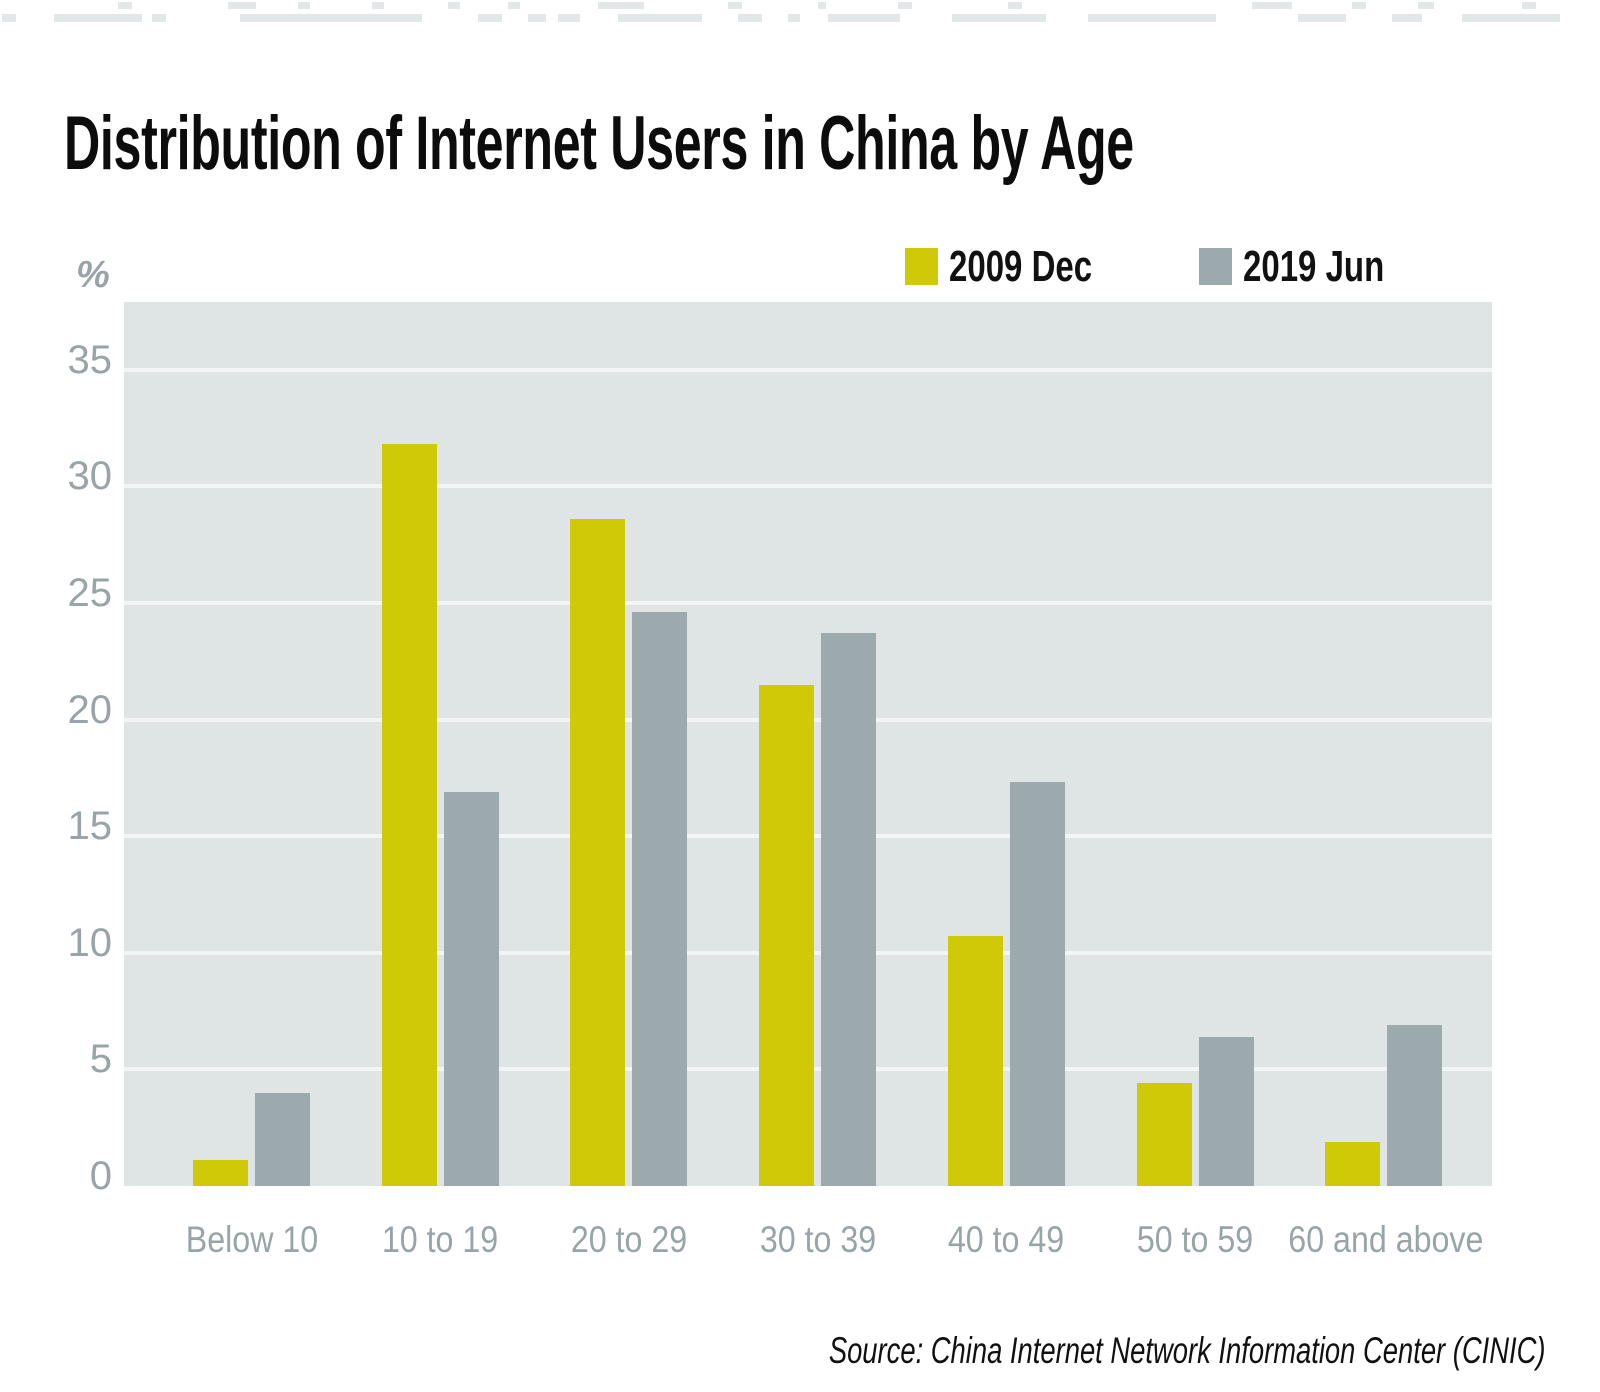 The width and height of the screenshot is (1600, 1392). What do you see at coordinates (1353, 1164) in the screenshot?
I see `bar-2009-dec-60-and-above` at bounding box center [1353, 1164].